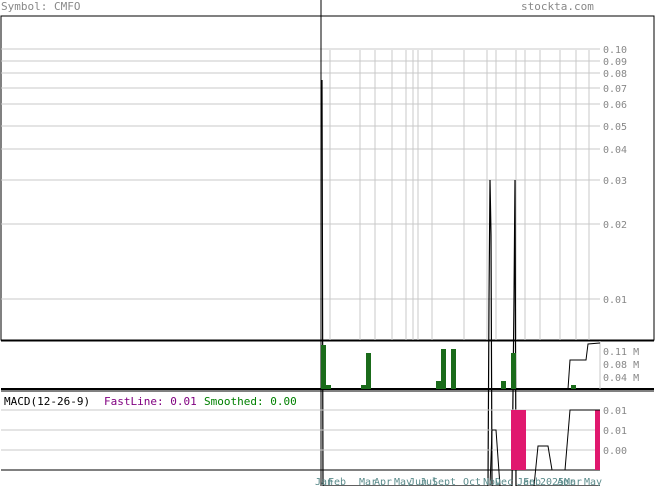 This screenshot has height=486, width=655. What do you see at coordinates (504, 481) in the screenshot?
I see `x-tick-label: Dec` at bounding box center [504, 481].